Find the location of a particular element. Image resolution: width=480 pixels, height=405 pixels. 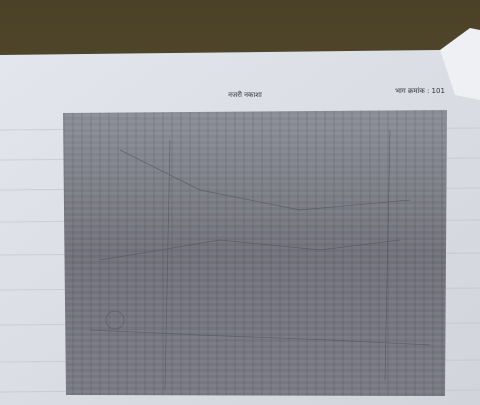

page-ref: भाग क्रमांक : 101 is located at coordinates (420, 91).